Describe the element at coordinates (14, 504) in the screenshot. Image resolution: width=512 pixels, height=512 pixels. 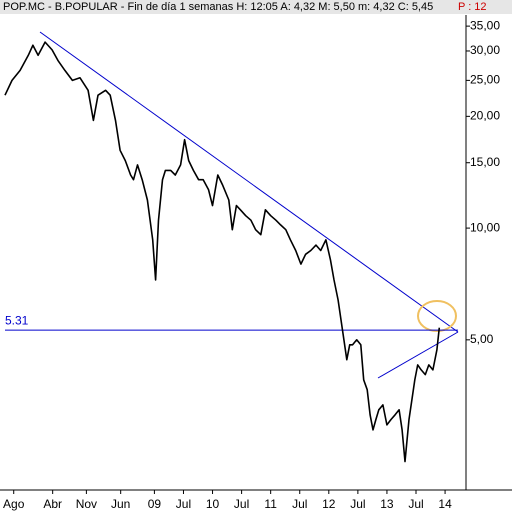
I see `x-tick-label: Ago` at that location.